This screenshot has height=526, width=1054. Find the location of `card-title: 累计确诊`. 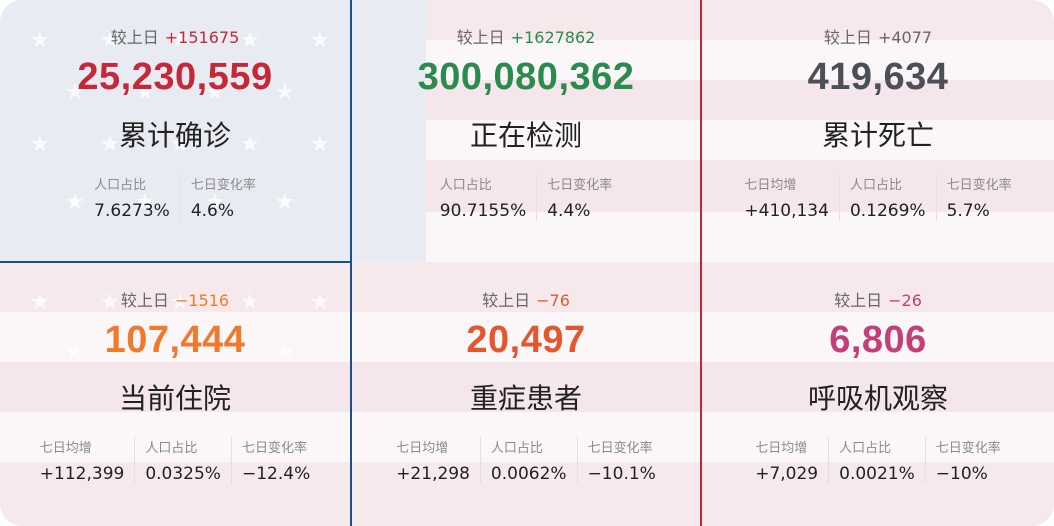

card-title: 累计确诊 is located at coordinates (174, 135).